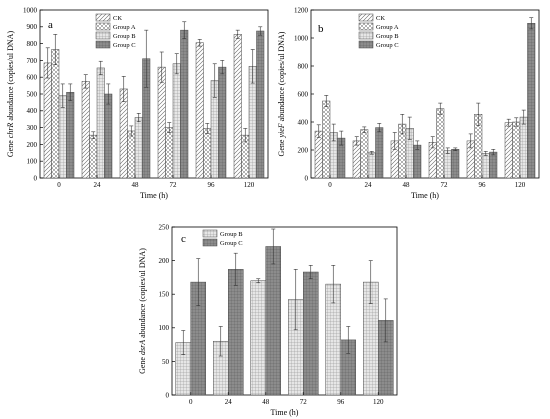 The image size is (550, 419). Describe the element at coordinates (281, 93) in the screenshot. I see `y-axis-label: Gene yieF abundance (copies/ul DNA)` at that location.